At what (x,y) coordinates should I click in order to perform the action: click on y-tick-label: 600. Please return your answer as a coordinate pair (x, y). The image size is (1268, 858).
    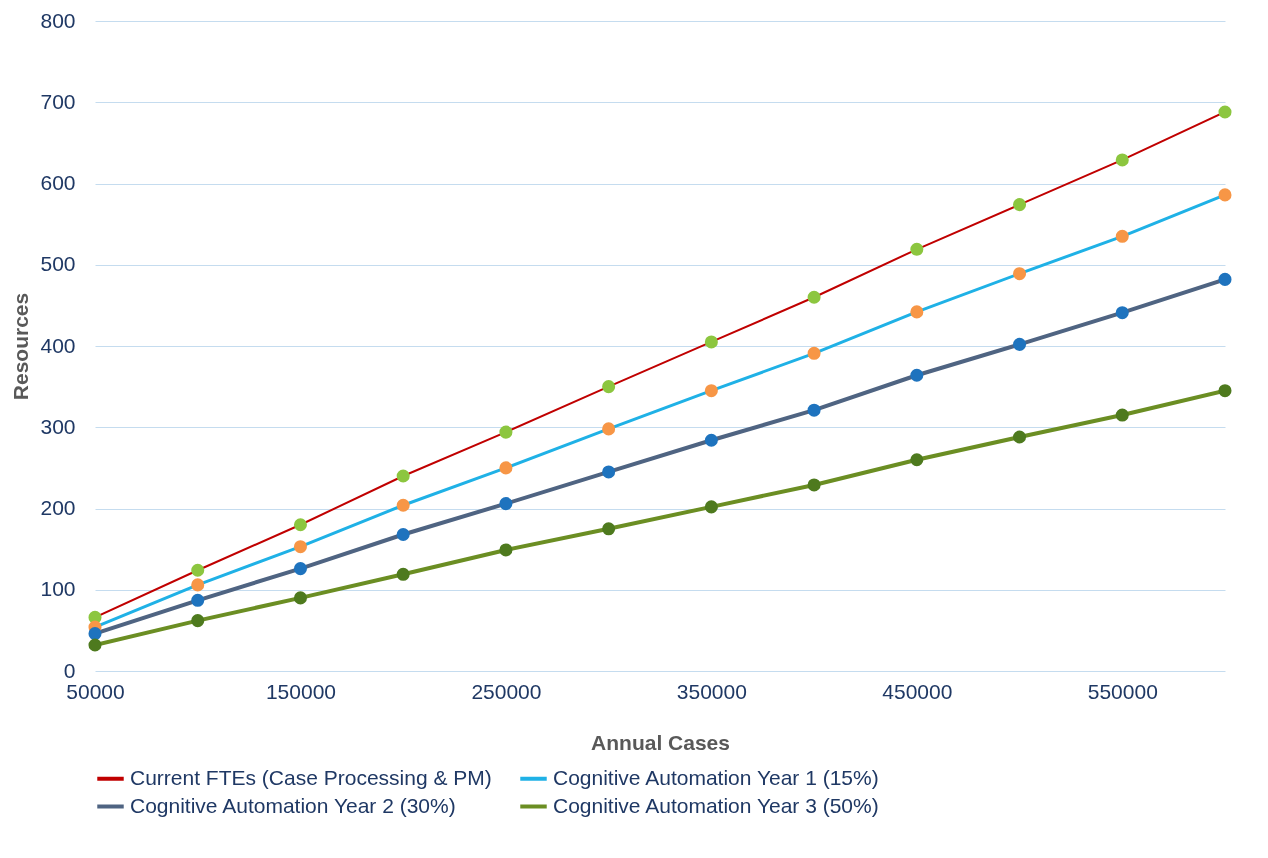
    Looking at the image, I should click on (58, 182).